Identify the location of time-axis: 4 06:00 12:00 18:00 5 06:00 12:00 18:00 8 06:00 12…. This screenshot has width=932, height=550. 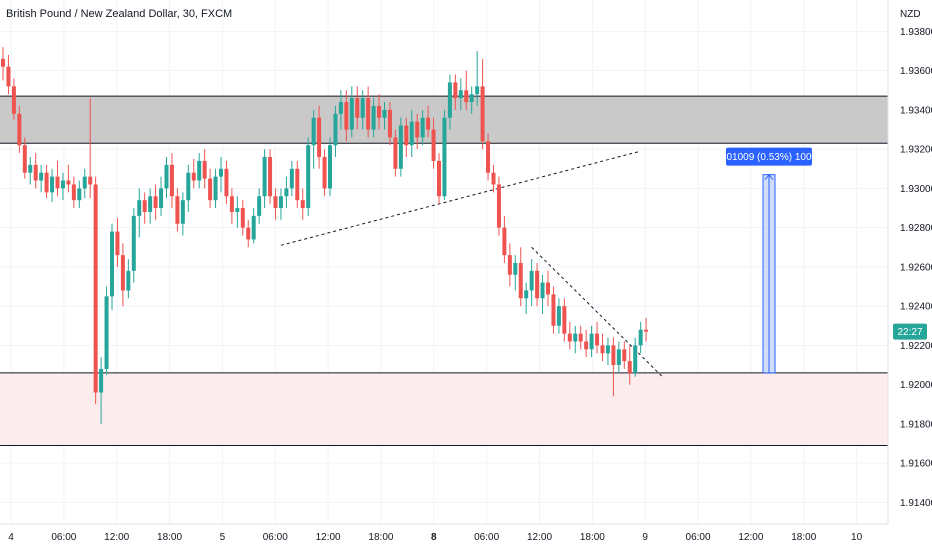
(435, 537).